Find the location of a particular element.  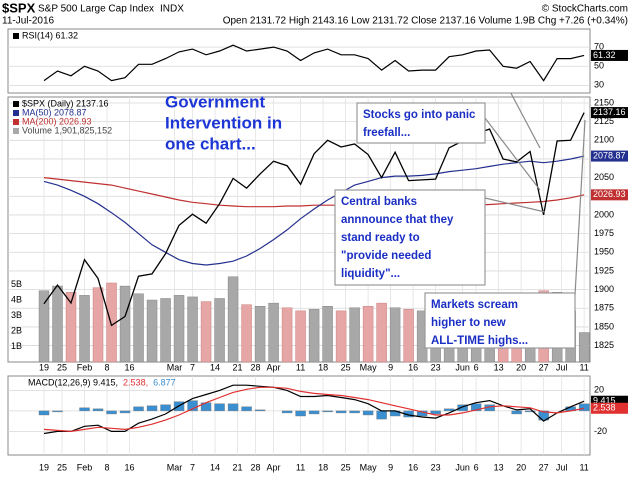

y-tick-label: 2100 is located at coordinates (604, 140).